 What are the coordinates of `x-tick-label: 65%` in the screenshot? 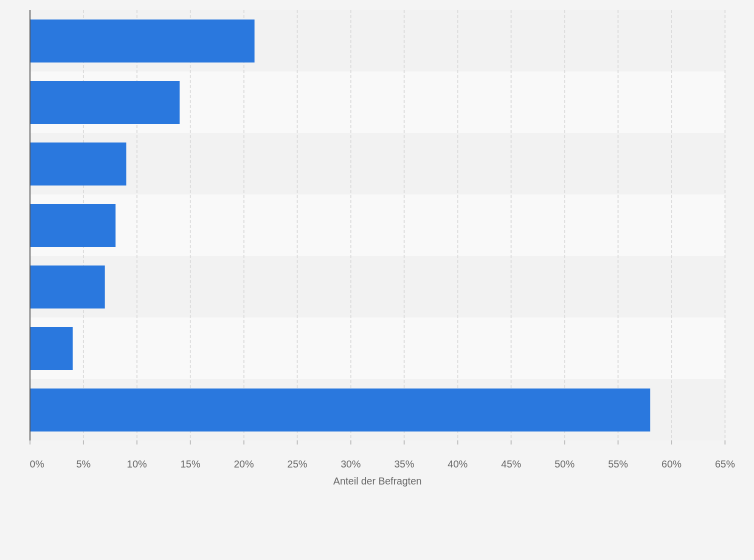 It's located at (725, 465).